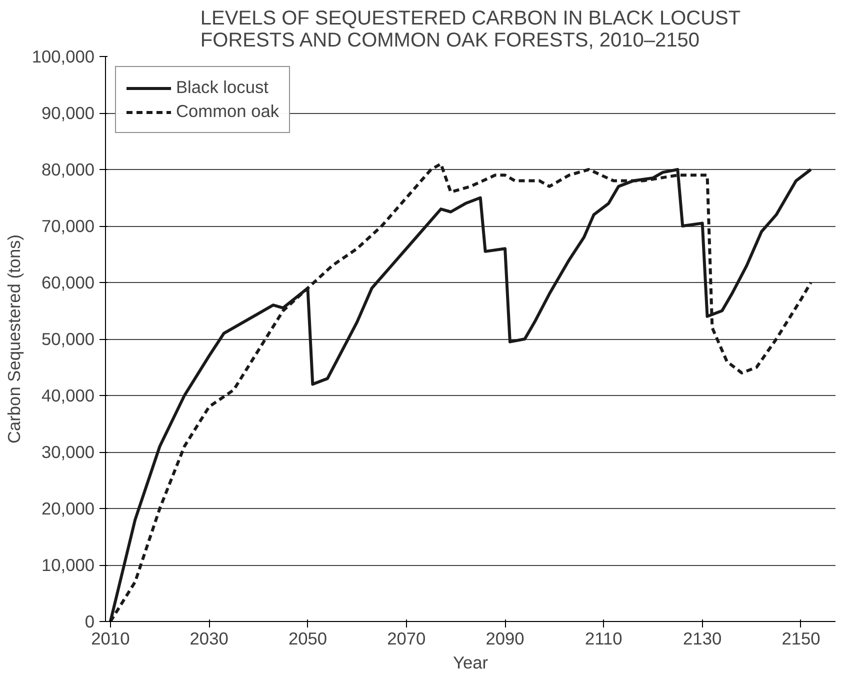  I want to click on x-axis-title: Year, so click(470, 662).